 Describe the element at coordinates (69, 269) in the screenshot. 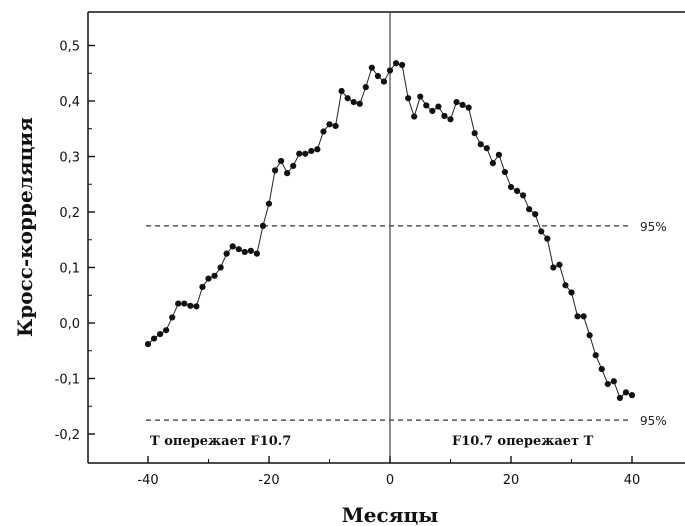

I see `y-tick-label: 0,1` at that location.